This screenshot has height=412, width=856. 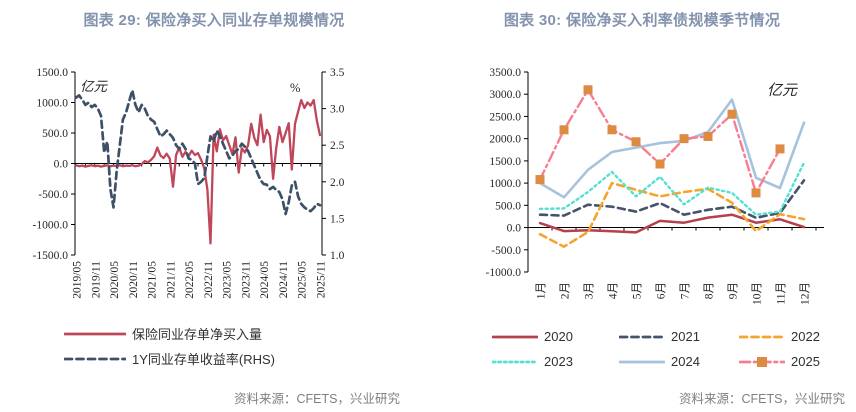 What do you see at coordinates (95, 358) in the screenshot?
I see `legend-swatch-1Y同业存单收益率(RHS)` at bounding box center [95, 358].